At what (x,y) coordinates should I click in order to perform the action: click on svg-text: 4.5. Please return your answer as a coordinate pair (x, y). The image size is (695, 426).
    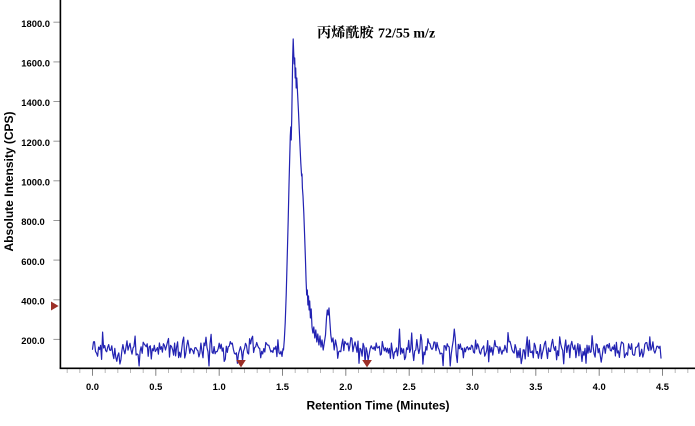
    Looking at the image, I should click on (662, 386).